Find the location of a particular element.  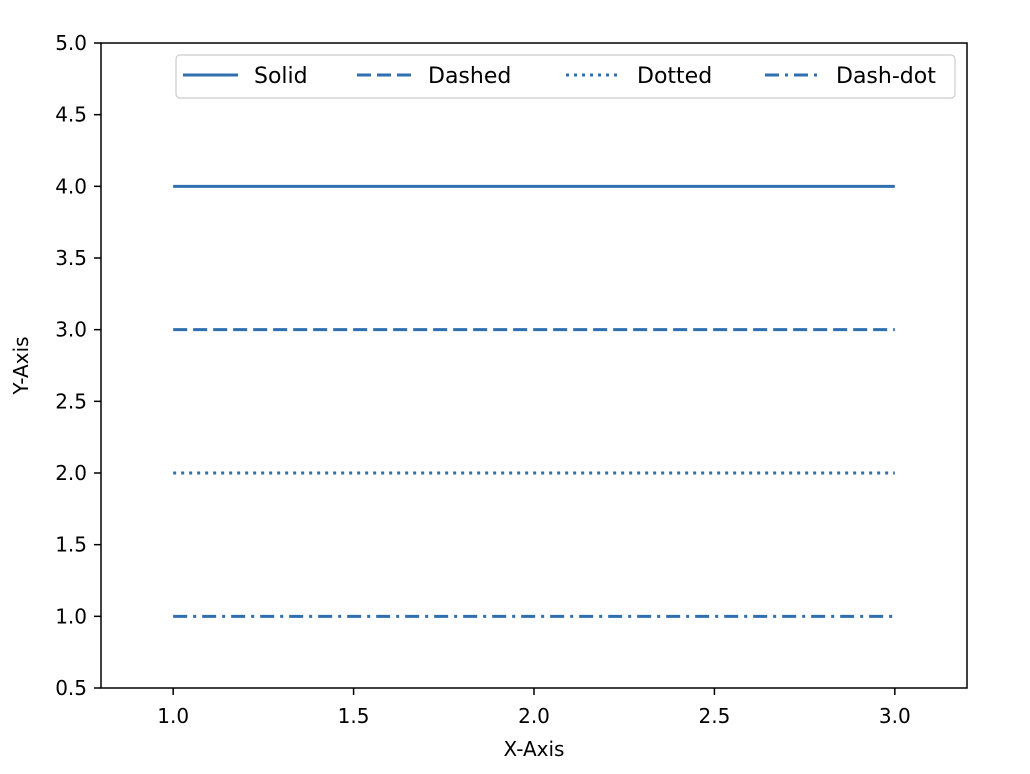

y-tick-label: 4.0 is located at coordinates (71, 186).